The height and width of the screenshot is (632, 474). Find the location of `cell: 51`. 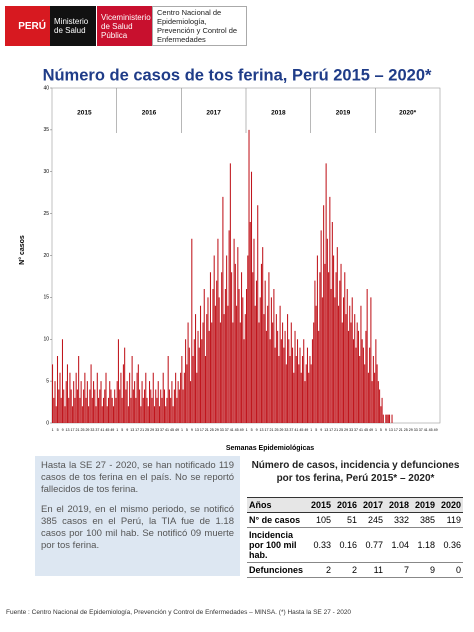

cell: 51 is located at coordinates (346, 520).